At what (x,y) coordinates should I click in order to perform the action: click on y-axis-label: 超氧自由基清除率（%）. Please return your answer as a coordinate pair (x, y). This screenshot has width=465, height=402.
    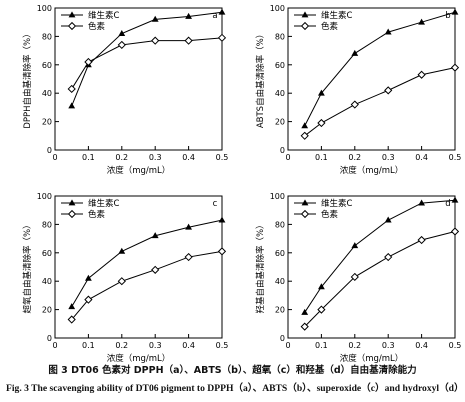
    Looking at the image, I should click on (27, 266).